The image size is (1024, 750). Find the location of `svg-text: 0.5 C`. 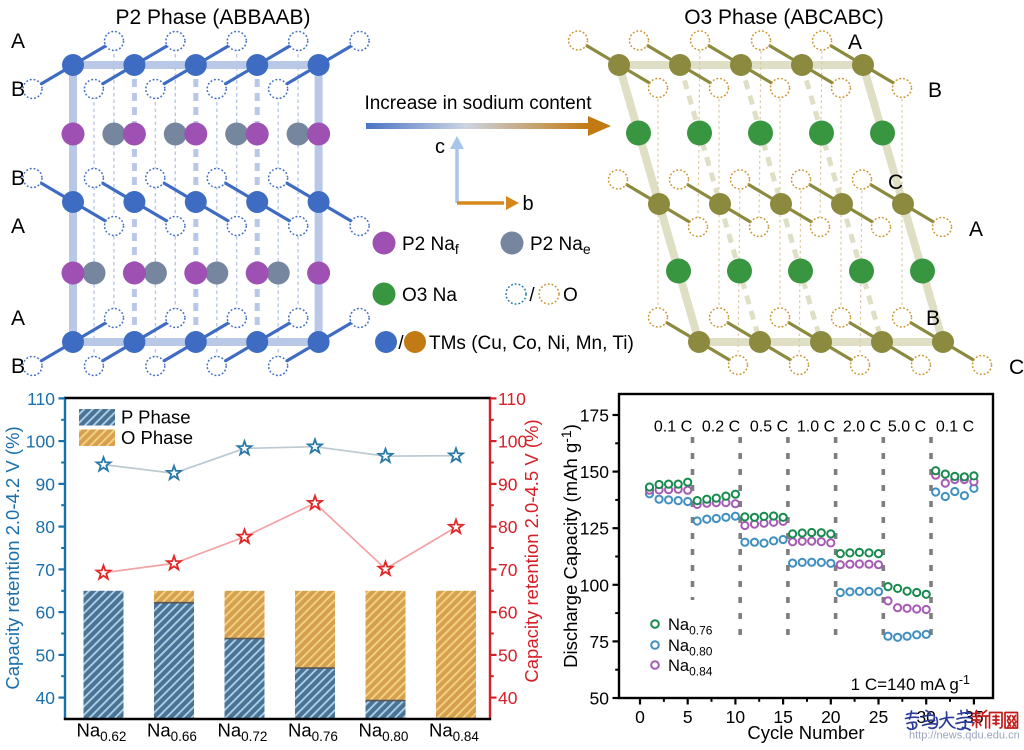

svg-text: 0.5 C is located at coordinates (769, 427).